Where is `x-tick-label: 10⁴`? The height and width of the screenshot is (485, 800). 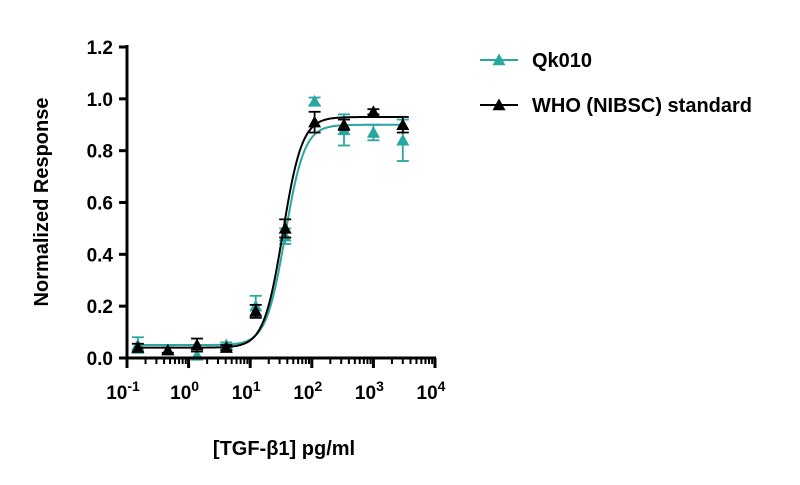
x-tick-label: 10⁴ is located at coordinates (431, 391).